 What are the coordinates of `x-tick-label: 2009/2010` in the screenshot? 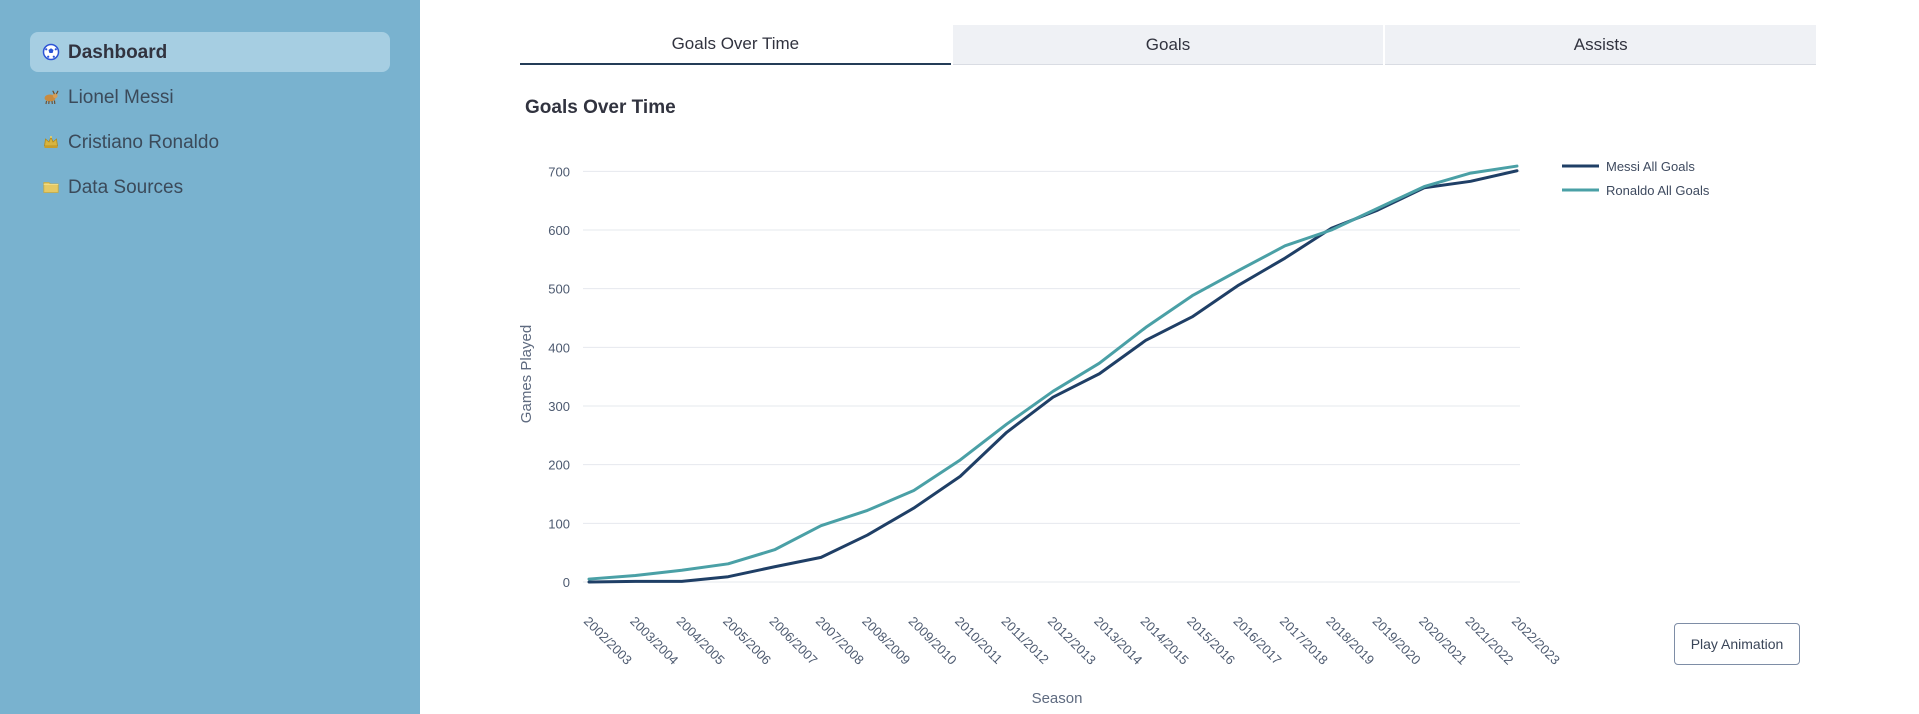 It's located at (933, 641).